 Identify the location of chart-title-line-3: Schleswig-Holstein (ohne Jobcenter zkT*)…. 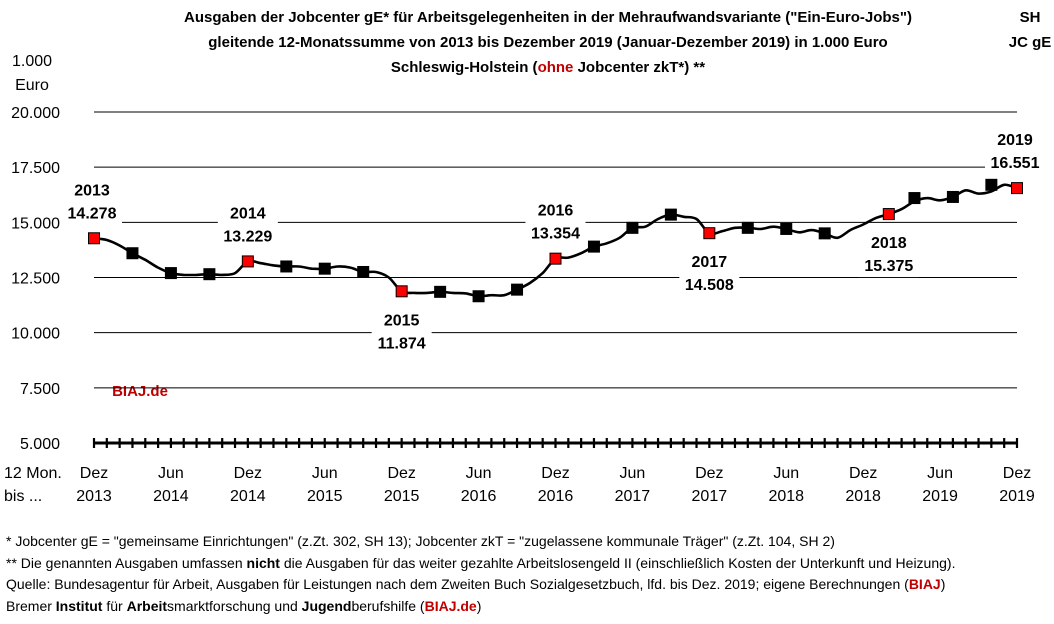
(548, 67).